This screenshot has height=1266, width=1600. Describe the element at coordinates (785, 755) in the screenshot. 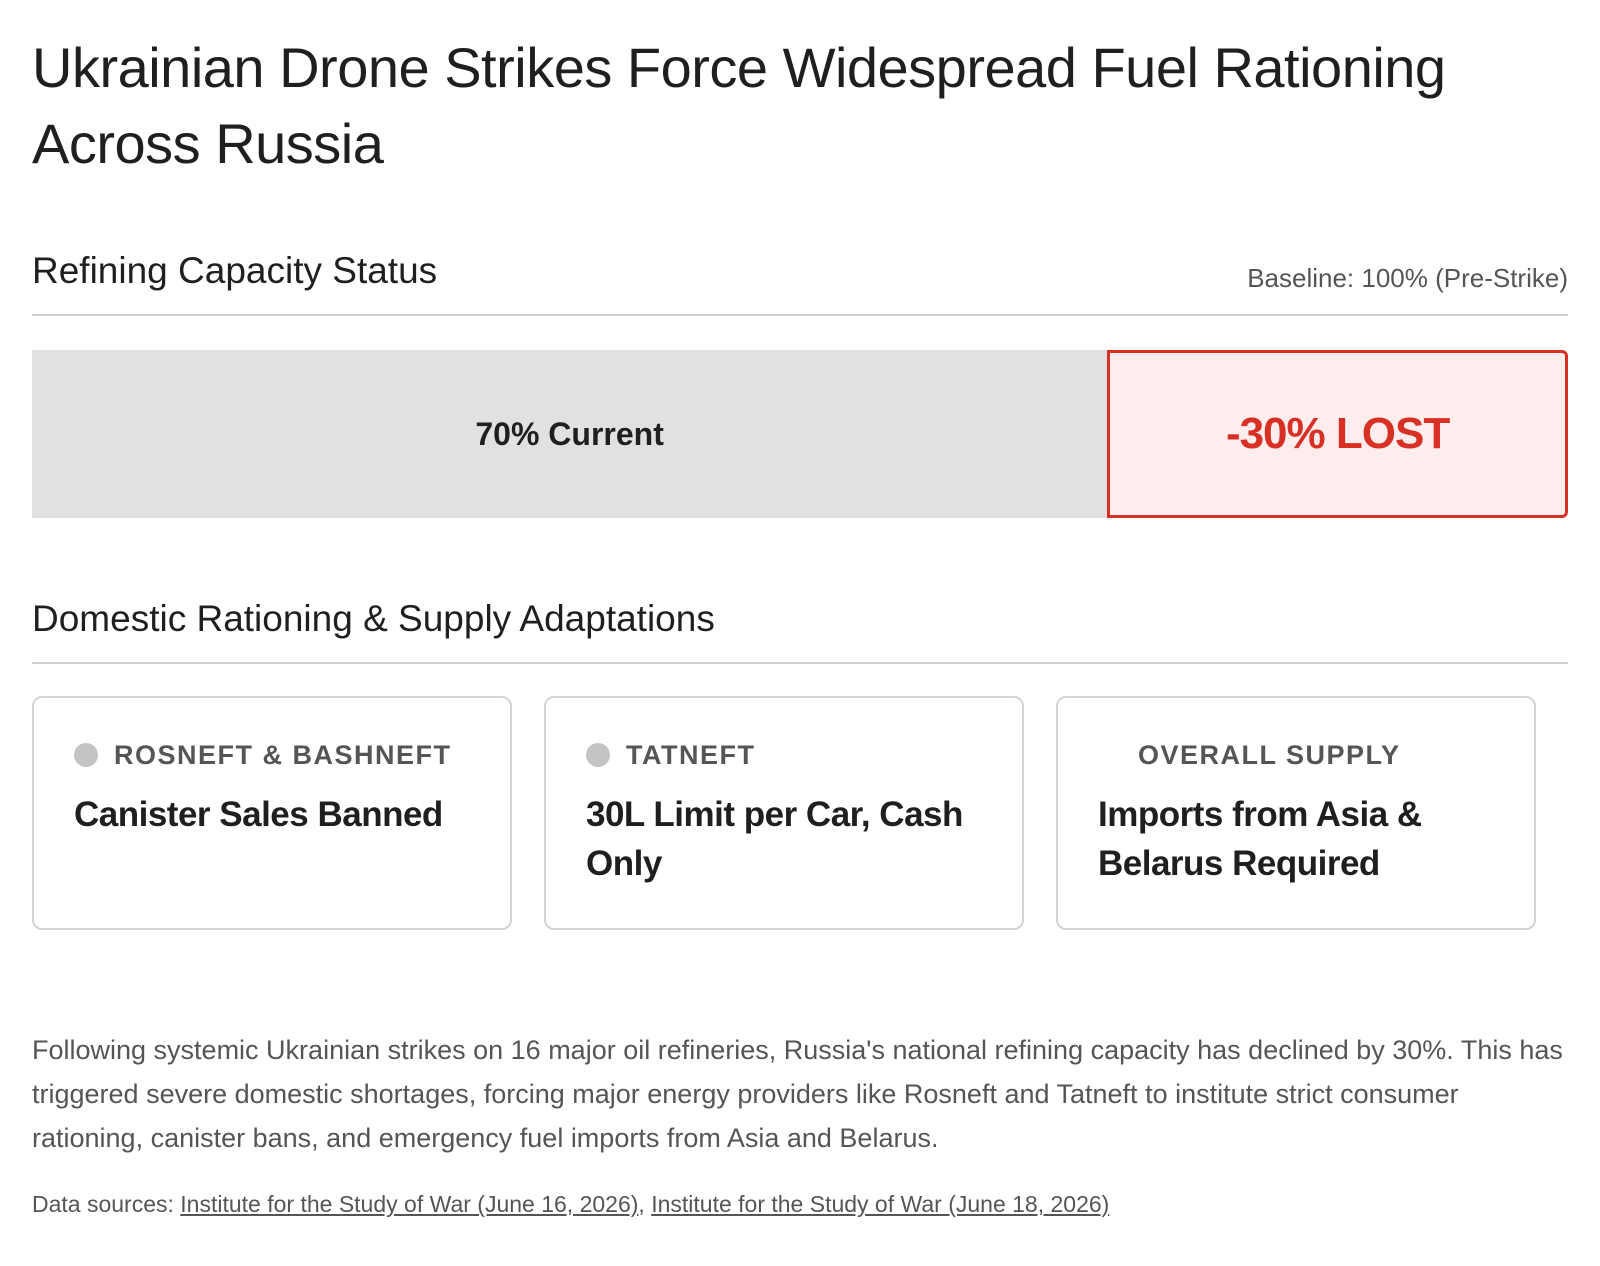

I see `card-label-row: TATNEFT` at that location.